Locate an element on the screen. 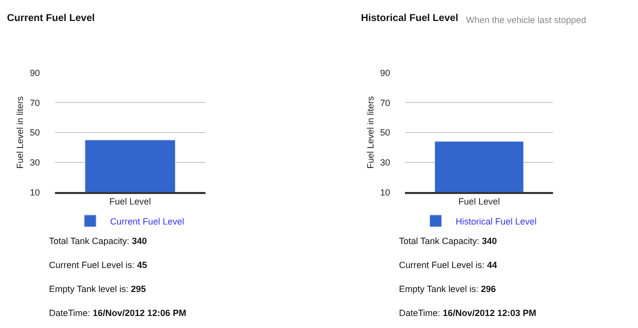 This screenshot has width=638, height=328. legend-label: Current Fuel Level is located at coordinates (147, 221).